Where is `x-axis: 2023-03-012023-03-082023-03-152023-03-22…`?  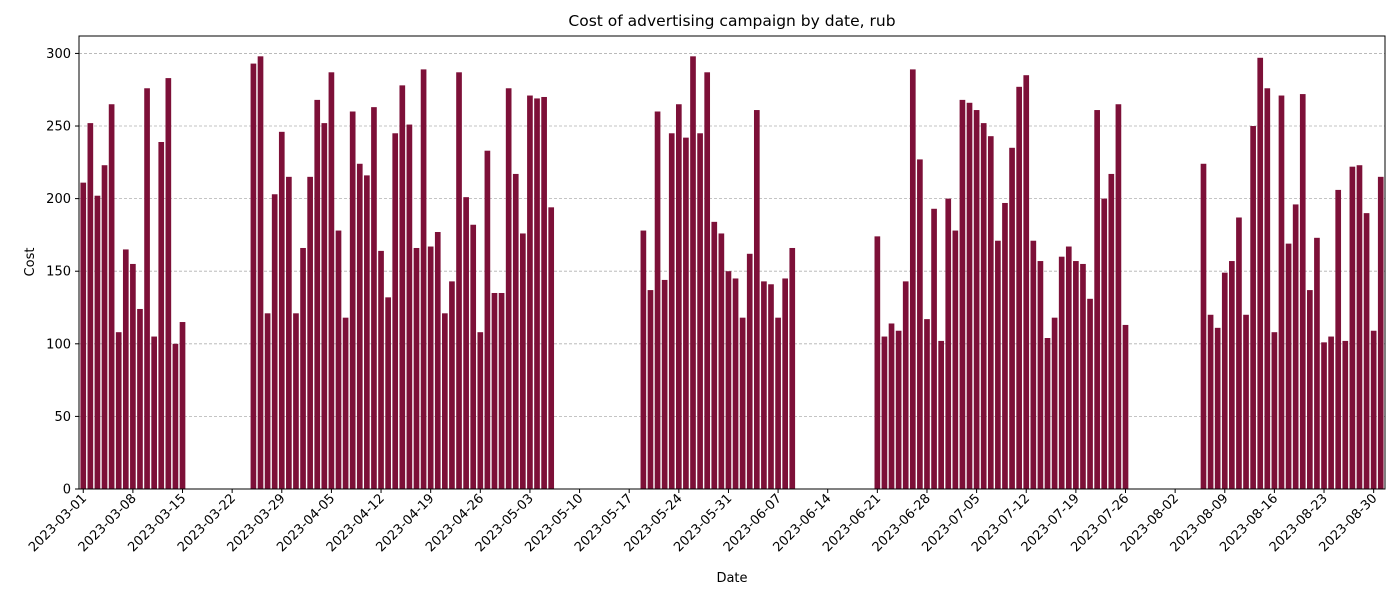 x-axis: 2023-03-012023-03-082023-03-152023-03-22… is located at coordinates (703, 522).